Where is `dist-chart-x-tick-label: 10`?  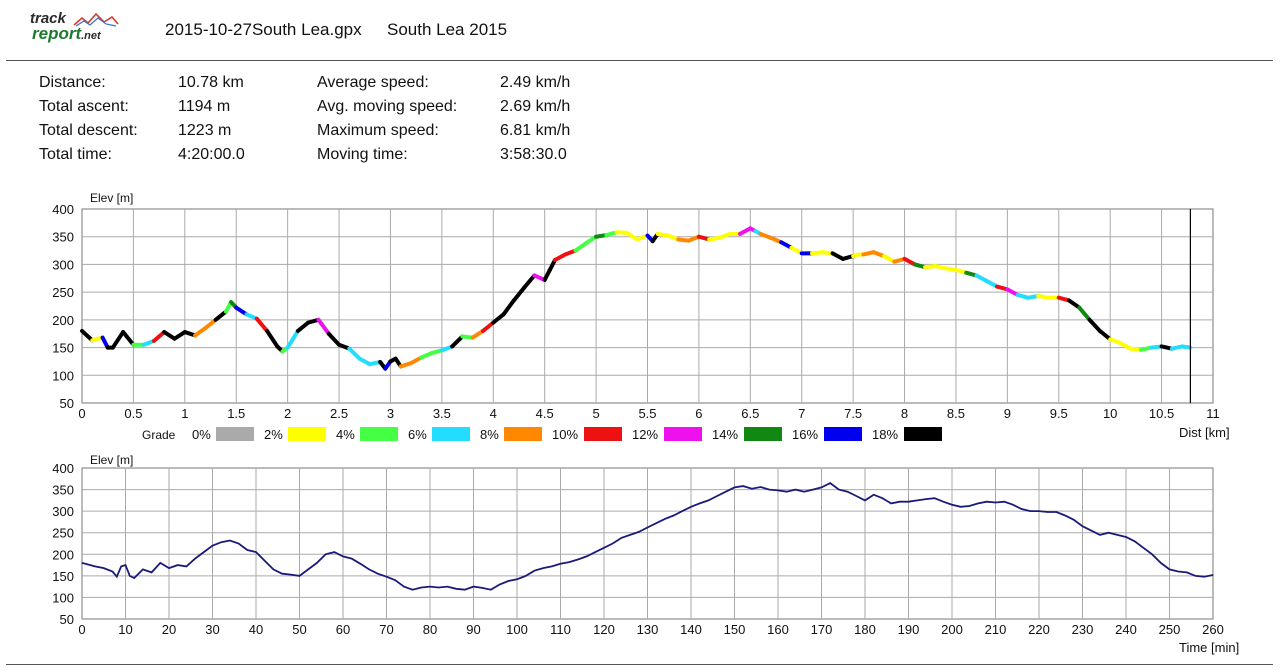 dist-chart-x-tick-label: 10 is located at coordinates (1110, 413).